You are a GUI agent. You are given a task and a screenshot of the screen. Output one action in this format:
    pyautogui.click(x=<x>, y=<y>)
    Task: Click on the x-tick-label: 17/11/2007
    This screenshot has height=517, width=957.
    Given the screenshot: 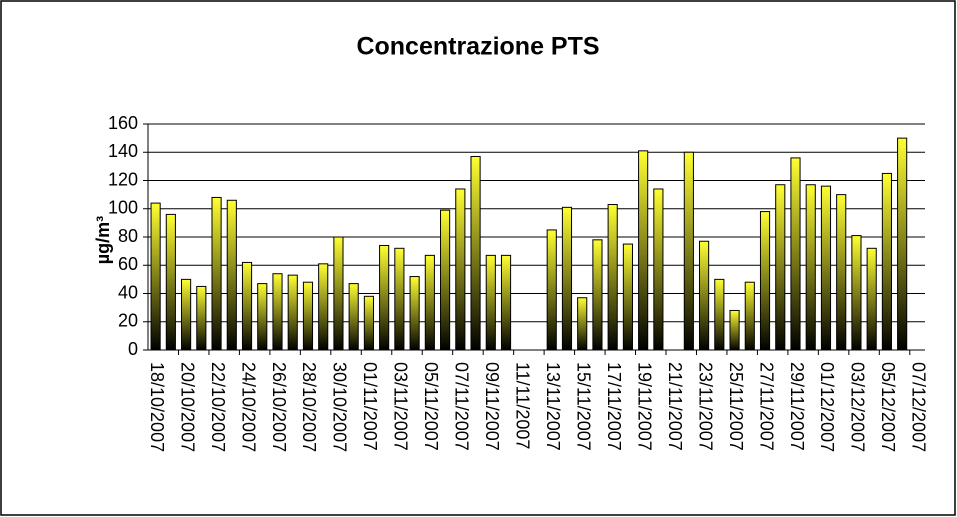 What is the action you would take?
    pyautogui.click(x=614, y=406)
    